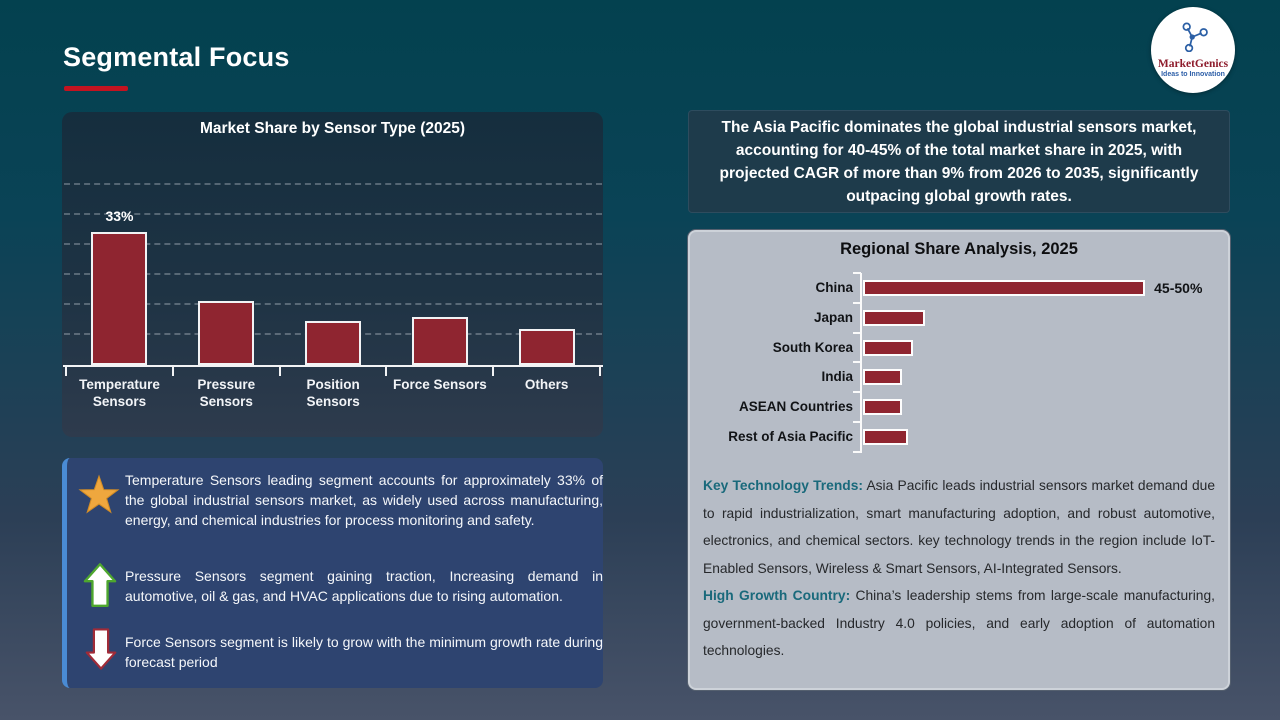  What do you see at coordinates (119, 216) in the screenshot?
I see `bar-value-label: 33%` at bounding box center [119, 216].